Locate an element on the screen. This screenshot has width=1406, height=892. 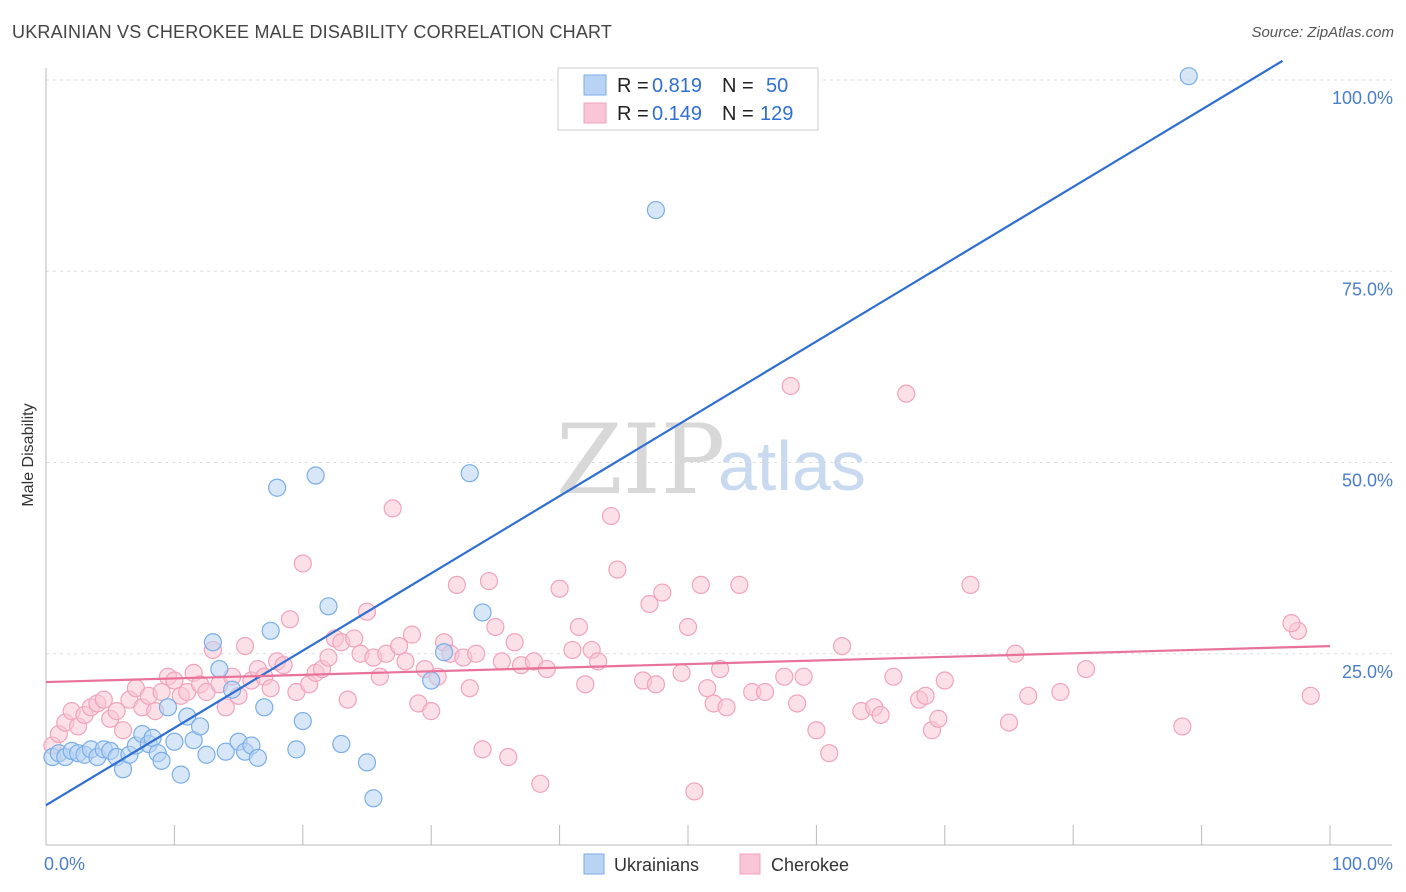
source-credit: Source: ZipAtlas.com is located at coordinates (1322, 32).